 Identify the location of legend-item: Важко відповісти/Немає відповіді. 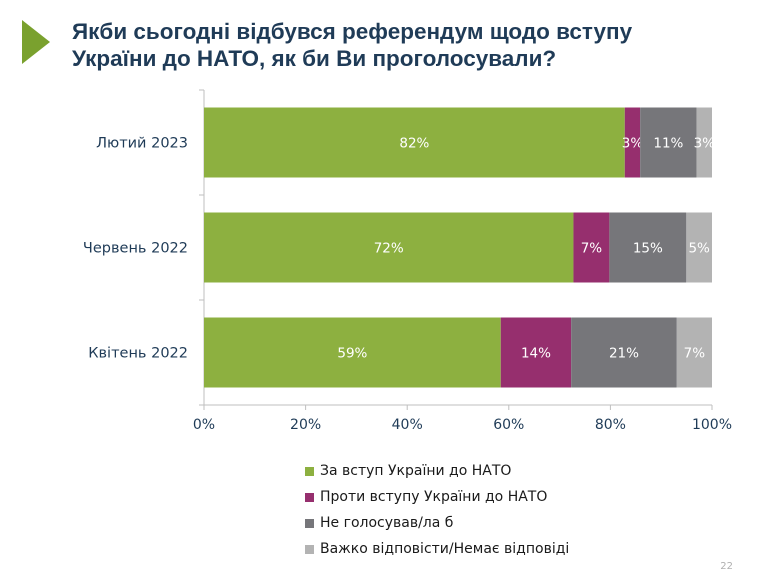
(437, 549).